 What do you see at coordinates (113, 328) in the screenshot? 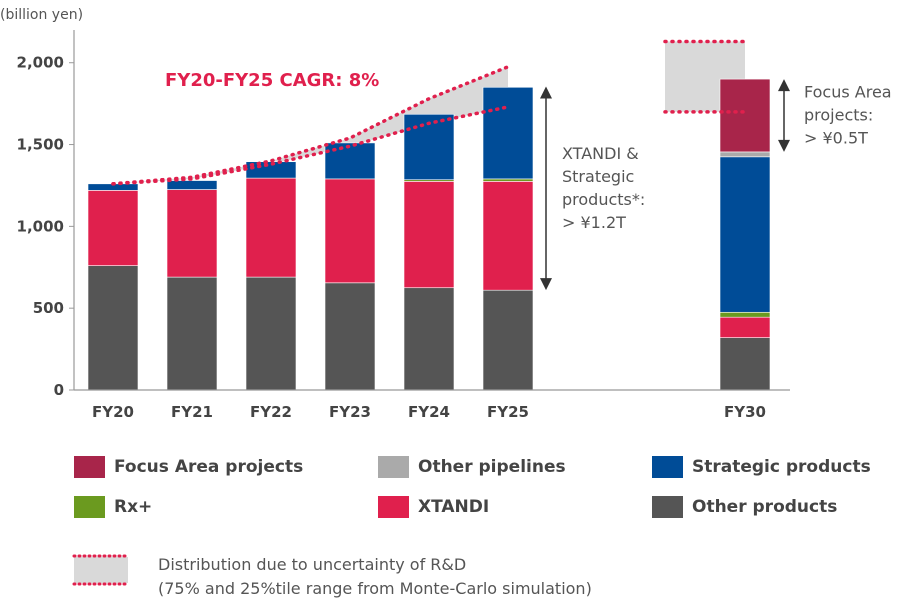
I see `bar-fy20-other-products` at bounding box center [113, 328].